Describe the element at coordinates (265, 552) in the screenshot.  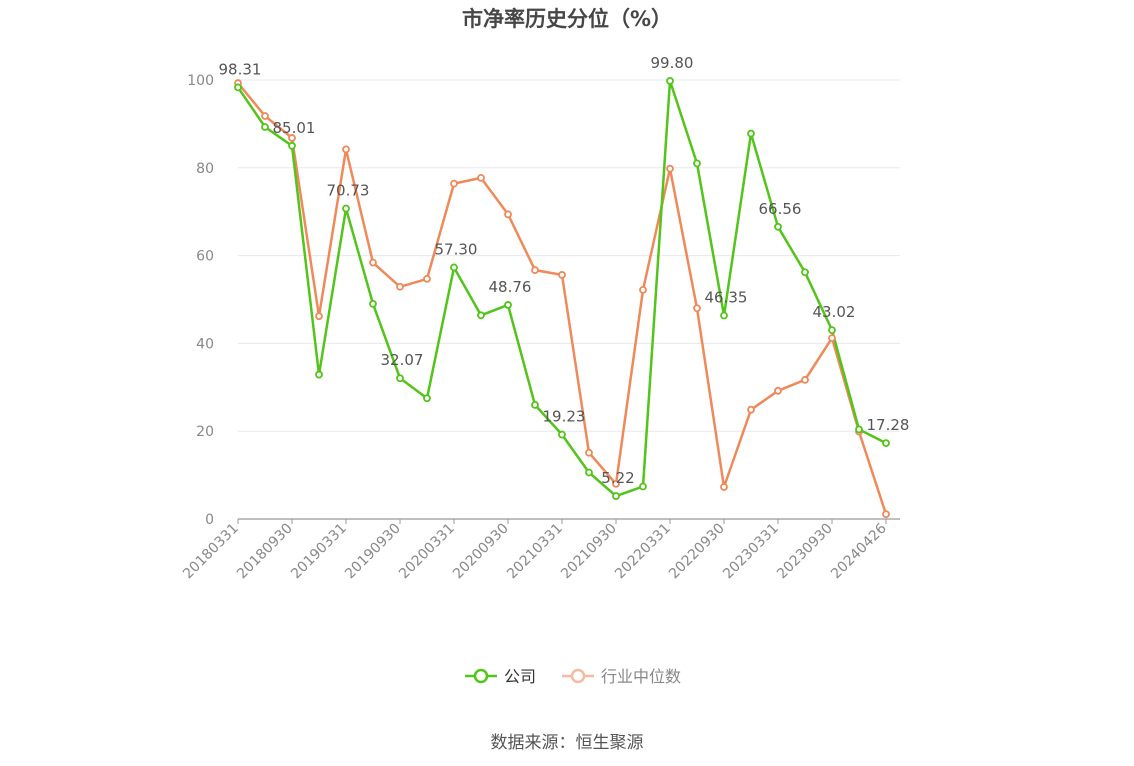
I see `x-tick-label: 20180930` at that location.